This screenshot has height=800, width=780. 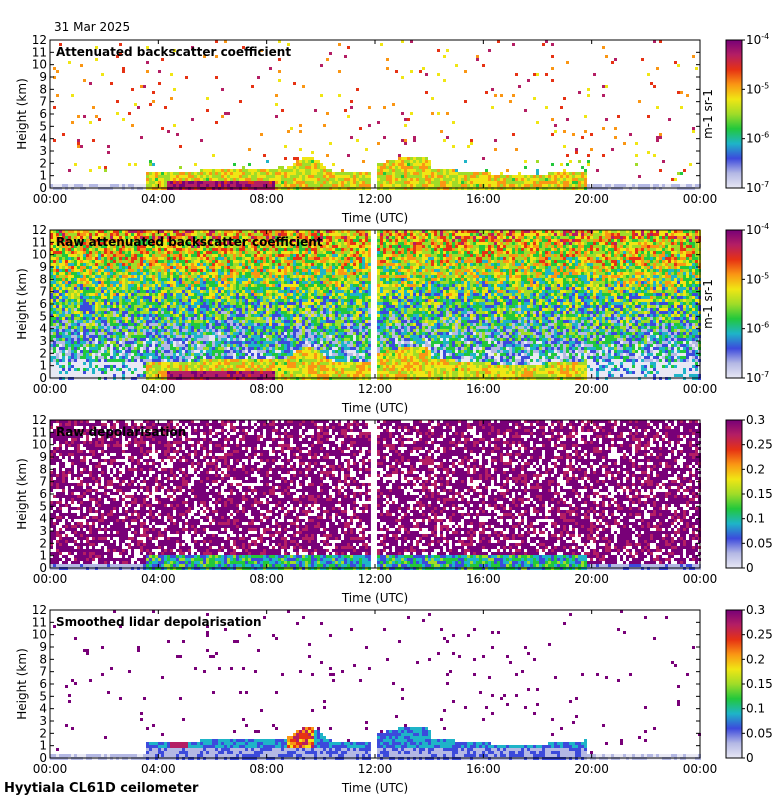 What do you see at coordinates (759, 635) in the screenshot?
I see `colorbar-tick-label: 0.25` at bounding box center [759, 635].